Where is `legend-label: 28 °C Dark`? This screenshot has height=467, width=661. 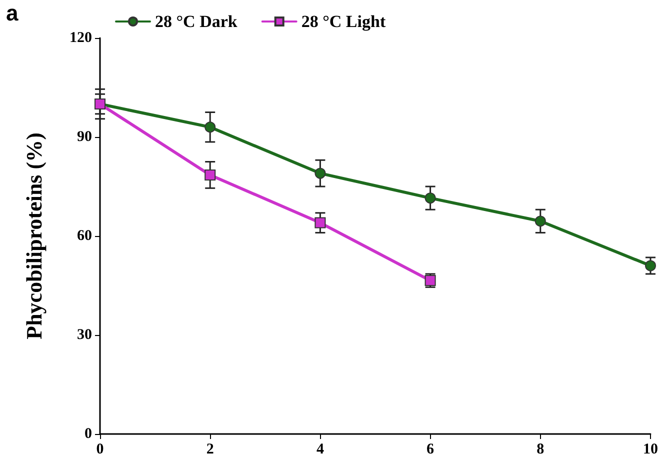
legend-label: 28 °C Dark is located at coordinates (196, 21).